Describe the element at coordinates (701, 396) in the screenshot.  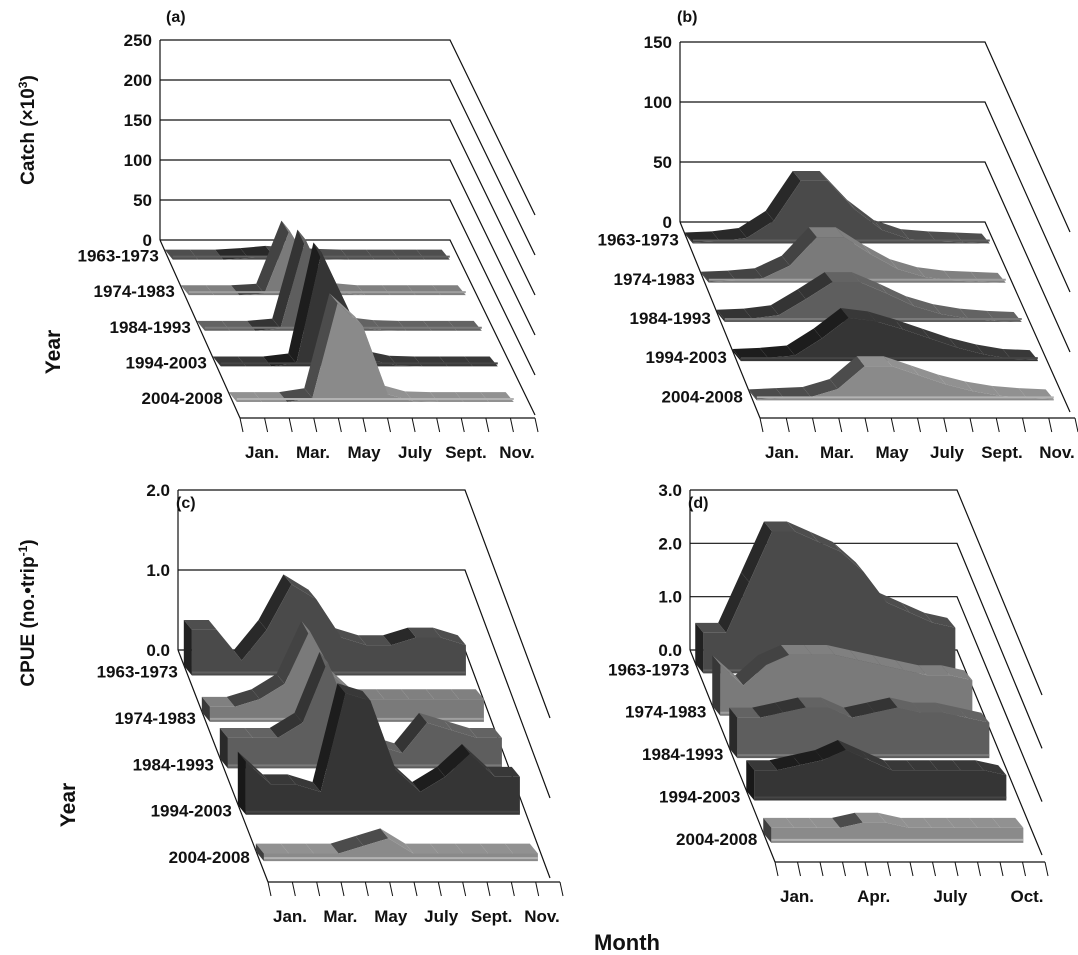
I see `series-label: 2004-2008` at that location.